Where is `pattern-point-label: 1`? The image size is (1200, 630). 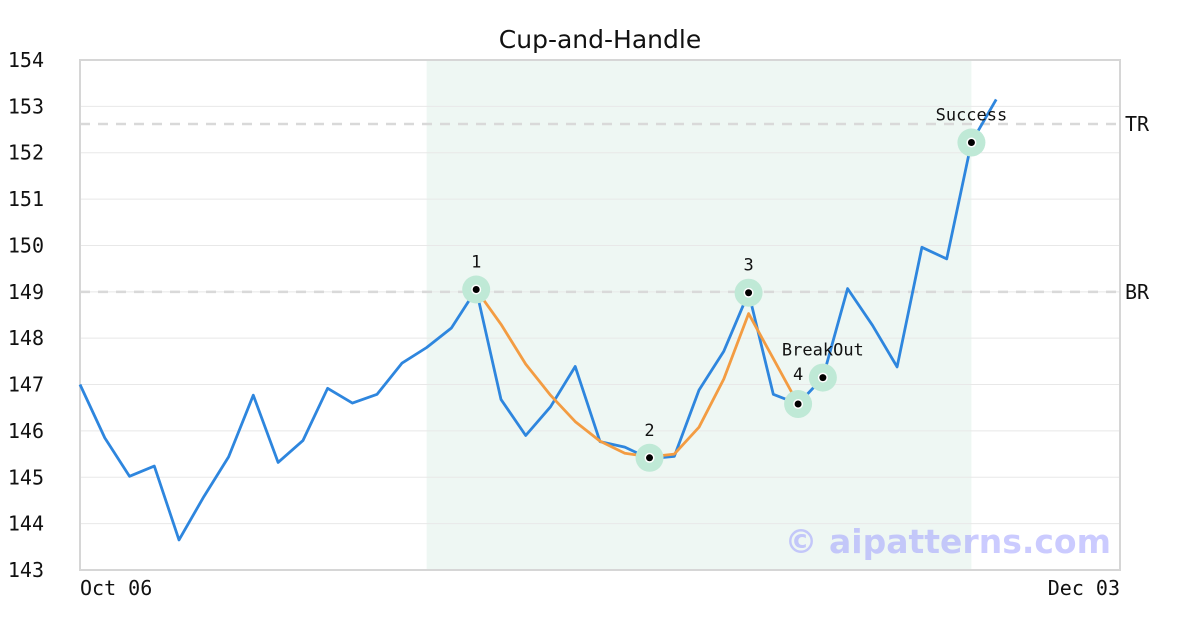
pattern-point-label: 1 is located at coordinates (476, 263).